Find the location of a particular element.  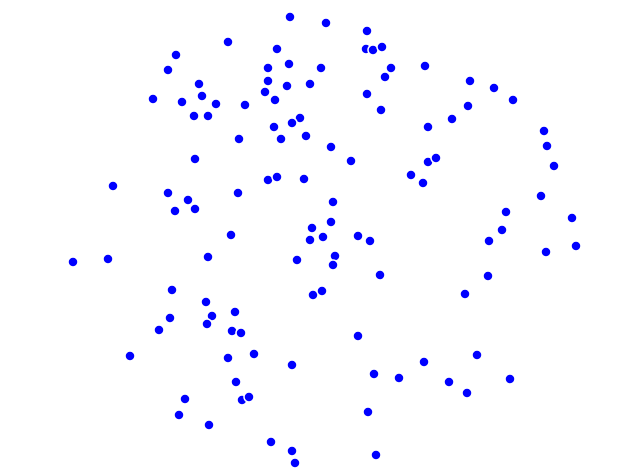

arc-left is located at coordinates (161, 238).